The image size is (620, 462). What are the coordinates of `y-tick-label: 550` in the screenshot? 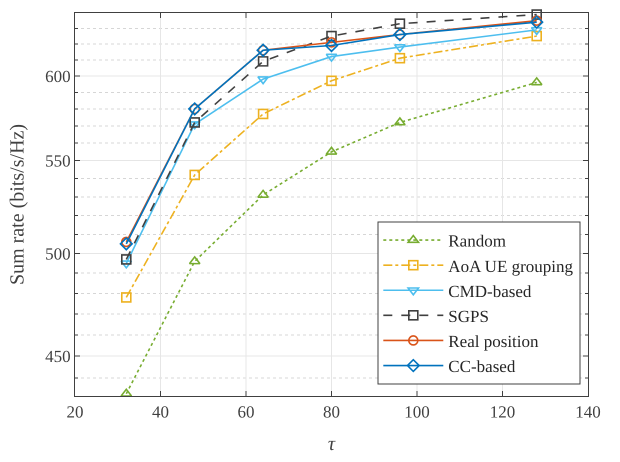 It's located at (58, 161).